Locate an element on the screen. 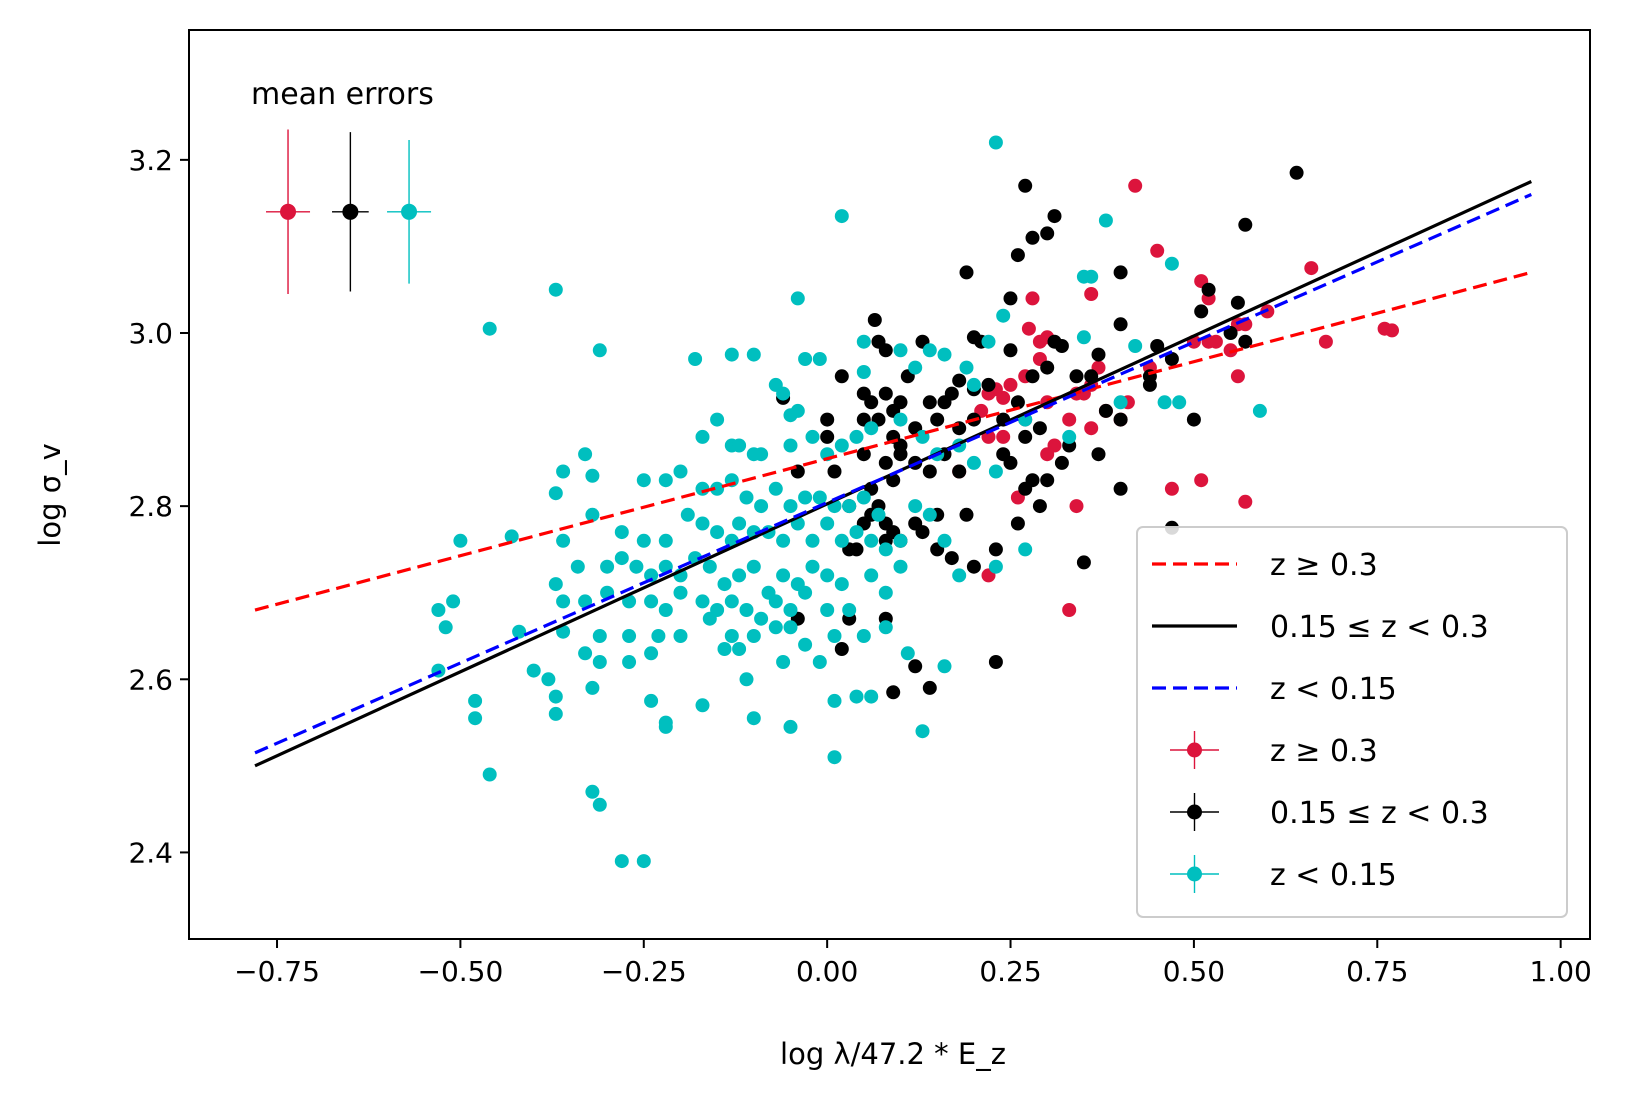 The height and width of the screenshot is (1099, 1628). x-tick-label-7: 1.00 is located at coordinates (1560, 971).